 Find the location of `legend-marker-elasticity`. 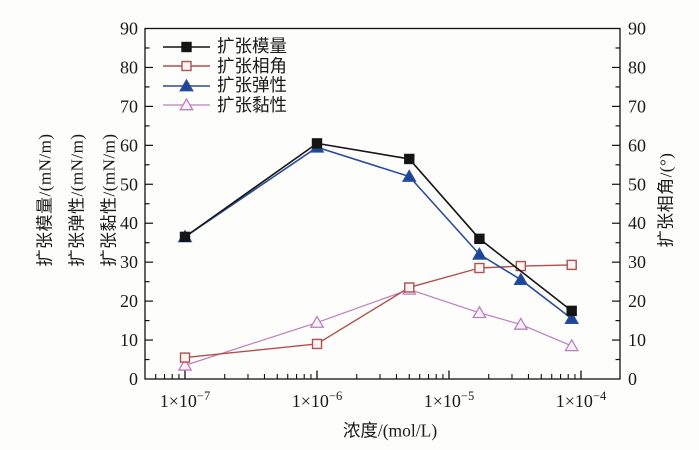

legend-marker-elasticity is located at coordinates (186, 85).